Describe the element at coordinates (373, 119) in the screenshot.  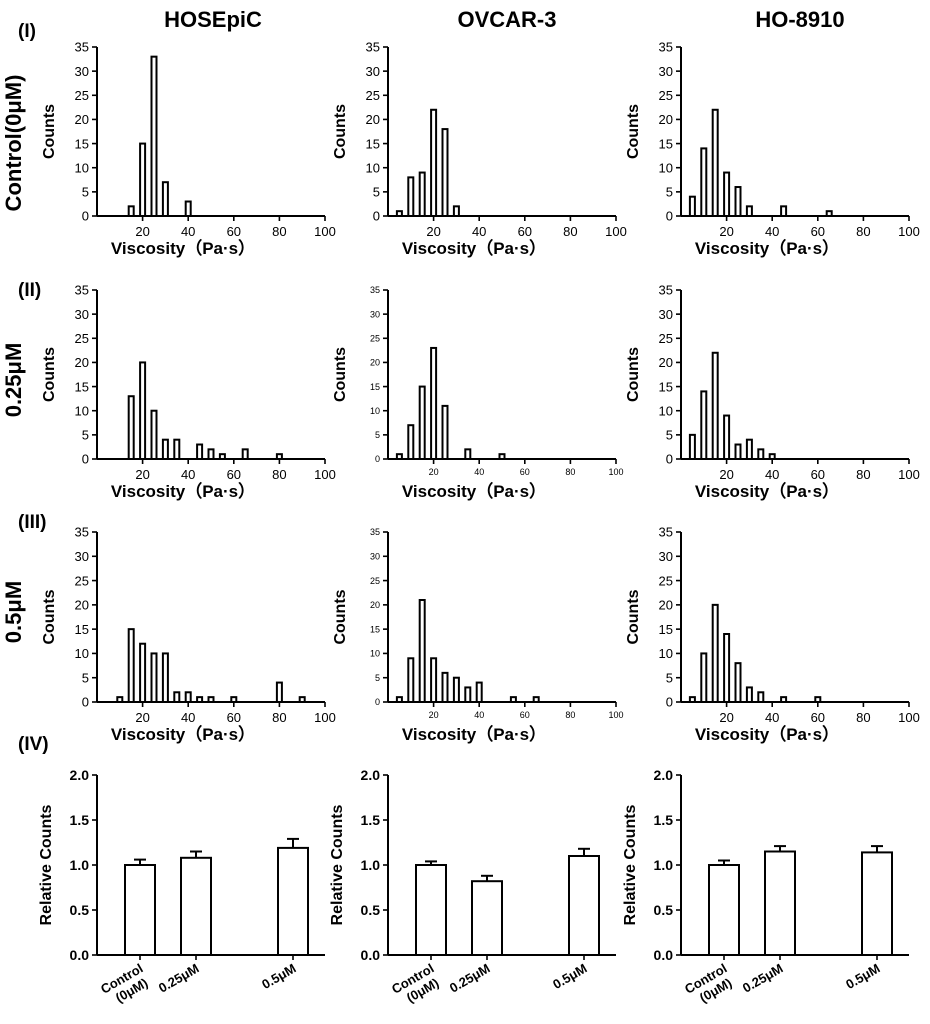
I see `y-tick-label: 20` at that location.